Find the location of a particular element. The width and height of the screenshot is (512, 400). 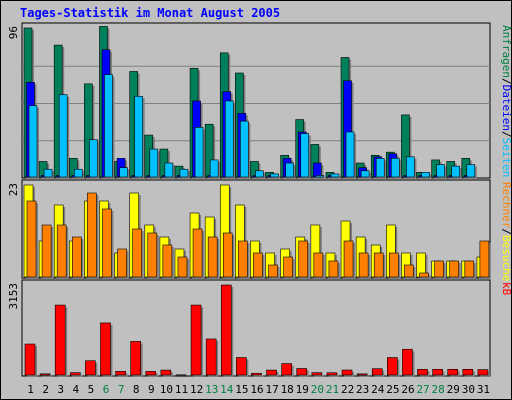

x-tick-label: 25 is located at coordinates (392, 389).